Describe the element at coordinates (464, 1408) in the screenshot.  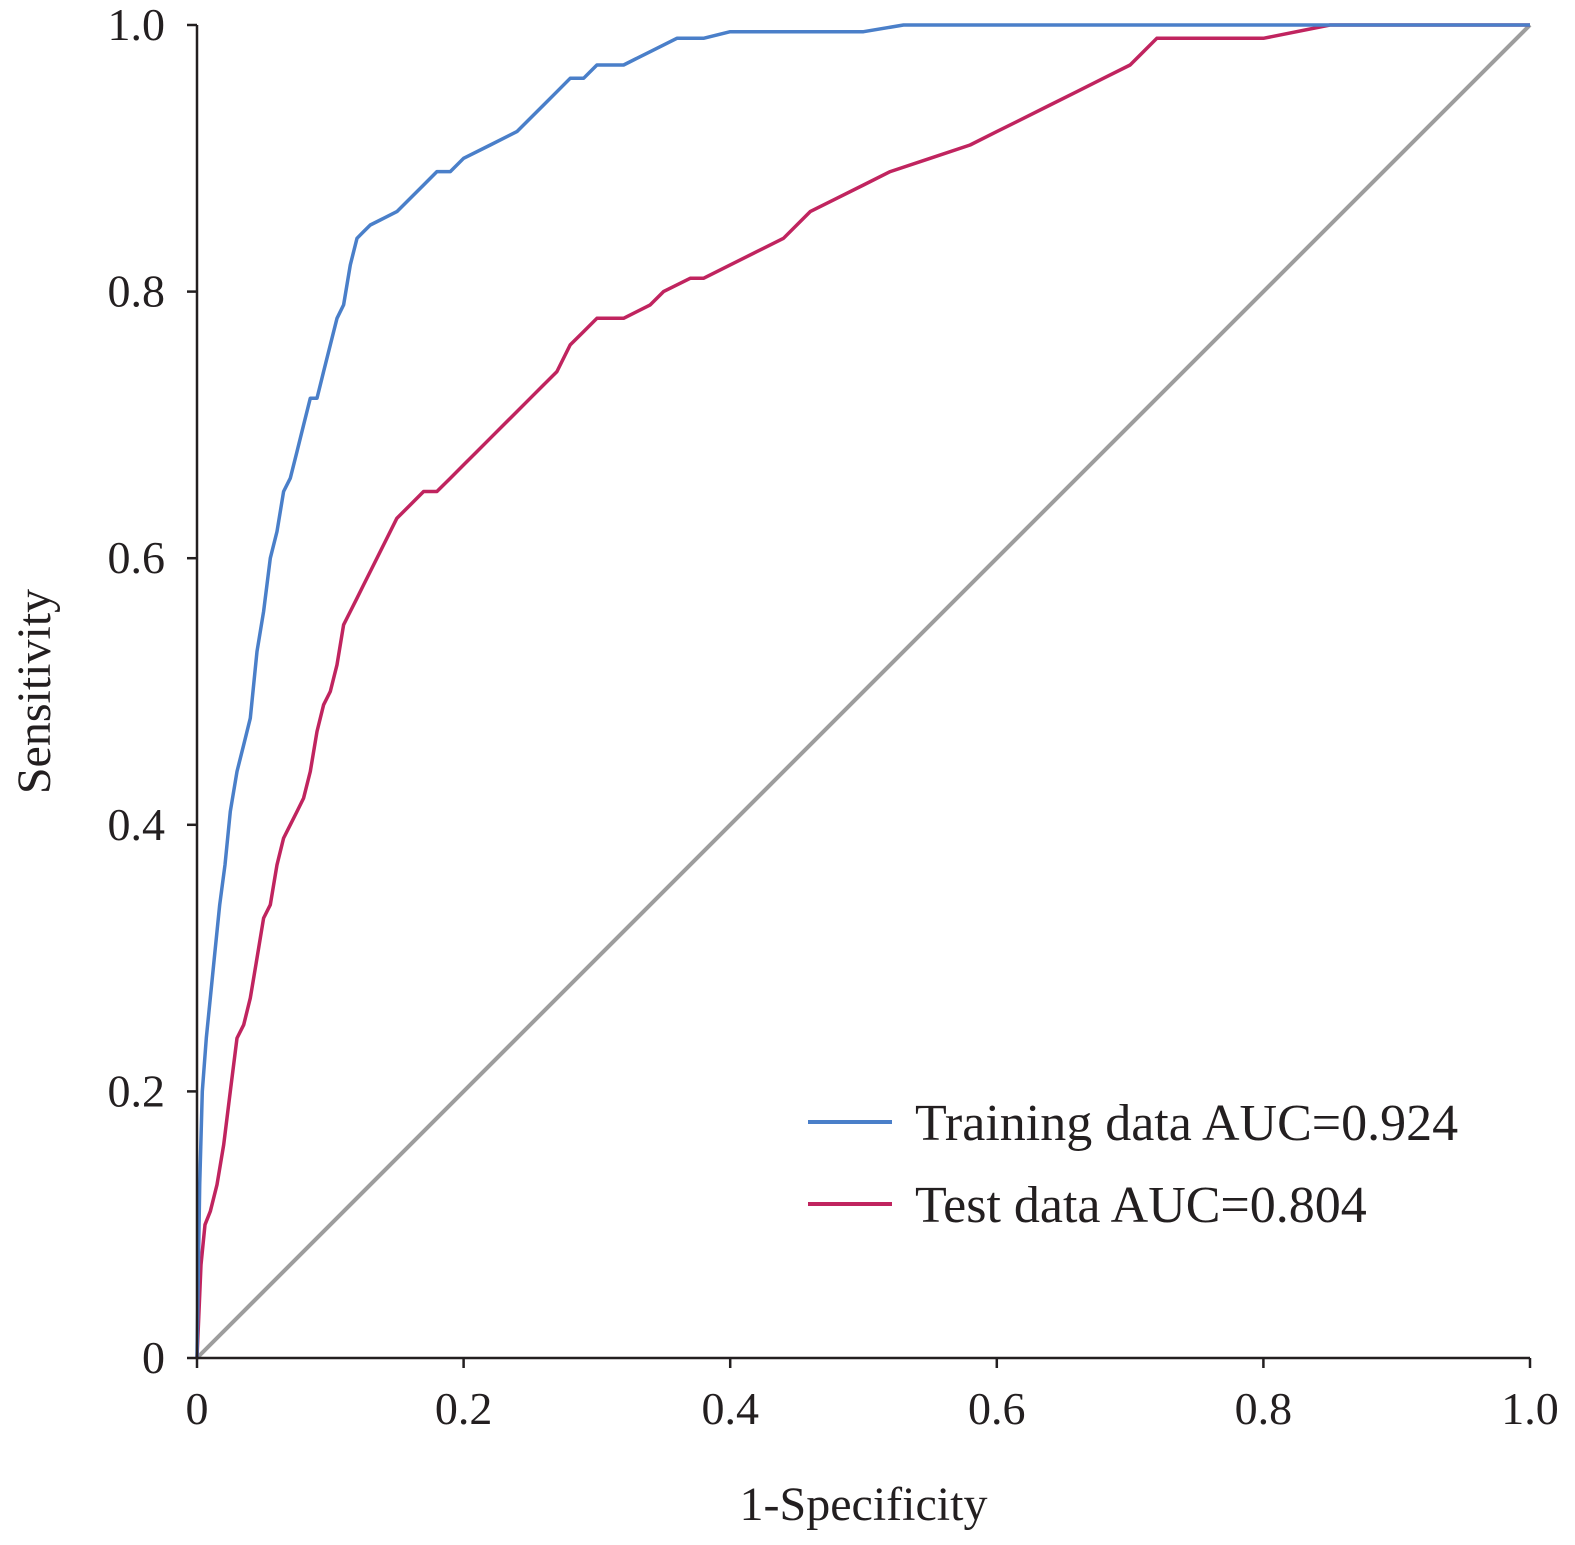
I see `x-tick-label: 0.2` at that location.